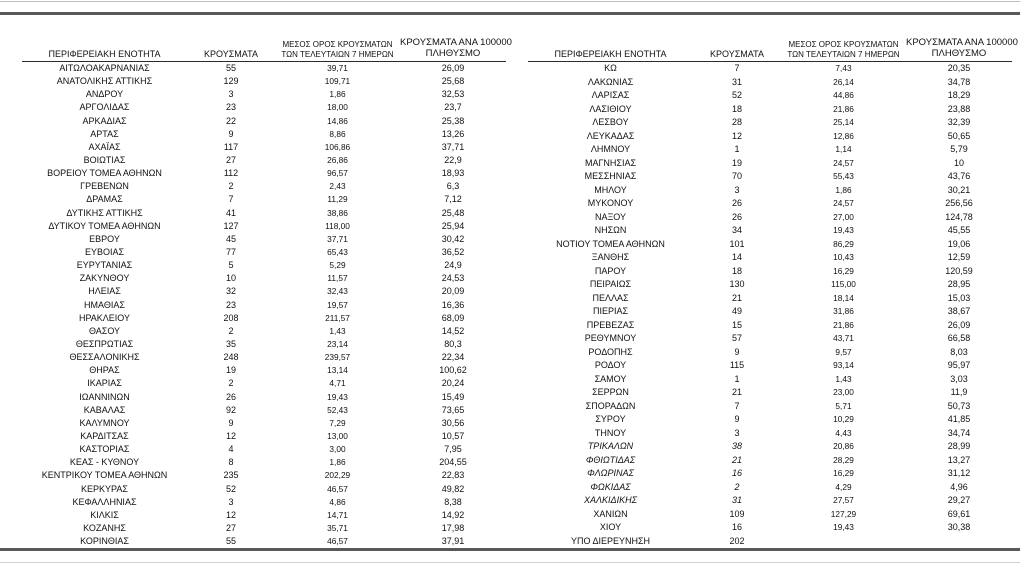 The image size is (1020, 583). Describe the element at coordinates (770, 474) in the screenshot. I see `table-row: ΦΛΩΡΙΝΑΣ 16 16,29 31,12` at that location.